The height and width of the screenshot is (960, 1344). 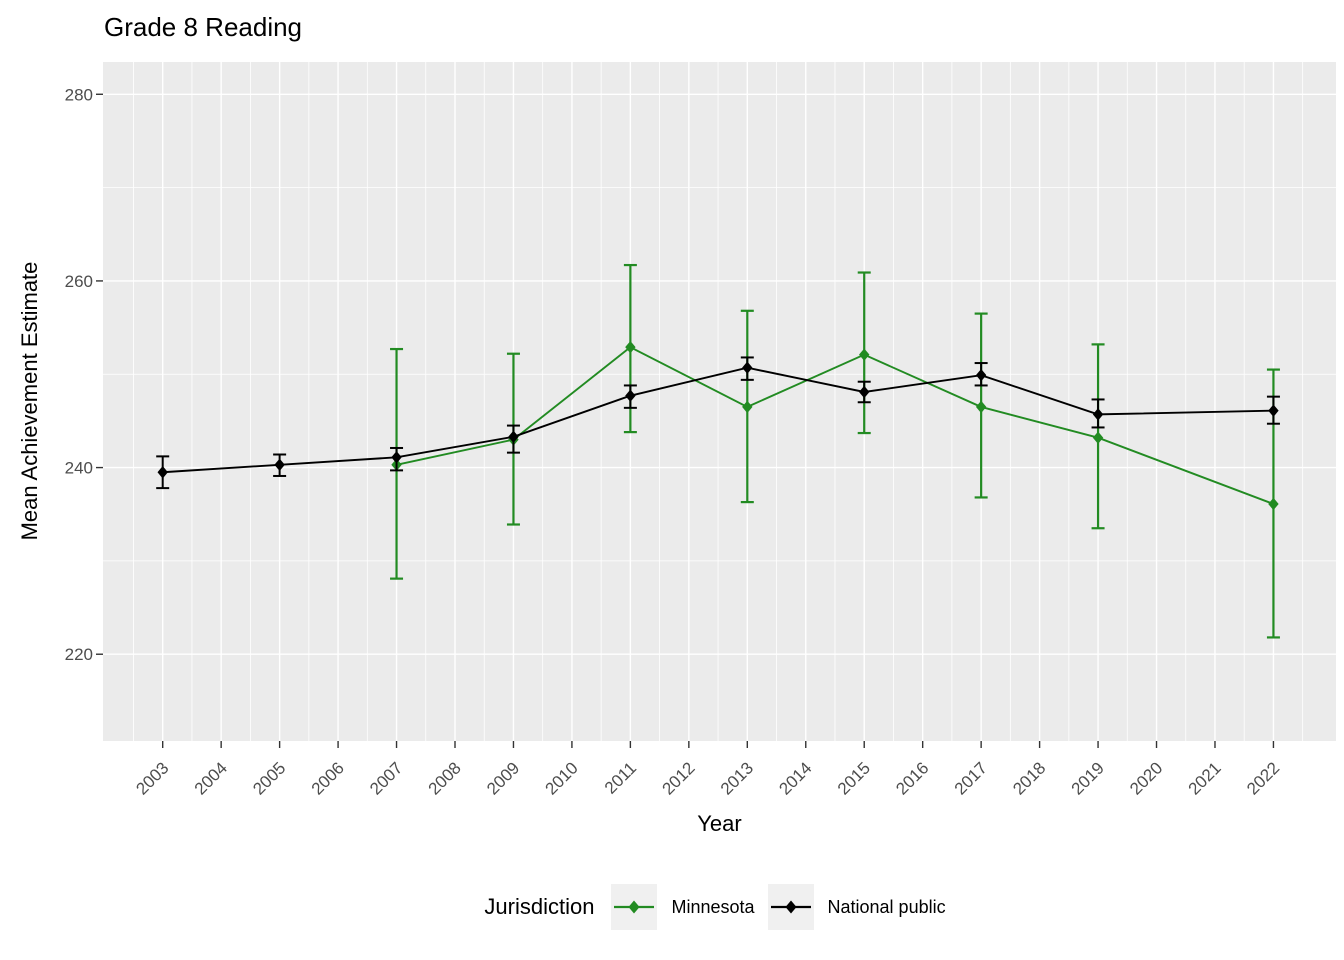 I want to click on svg-text: 2014, so click(x=795, y=778).